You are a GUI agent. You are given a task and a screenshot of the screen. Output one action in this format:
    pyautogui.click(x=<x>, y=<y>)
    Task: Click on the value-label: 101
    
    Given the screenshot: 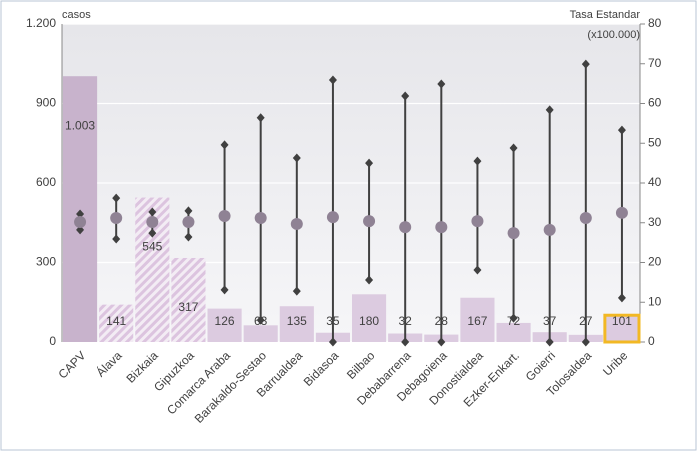 What is the action you would take?
    pyautogui.click(x=622, y=321)
    